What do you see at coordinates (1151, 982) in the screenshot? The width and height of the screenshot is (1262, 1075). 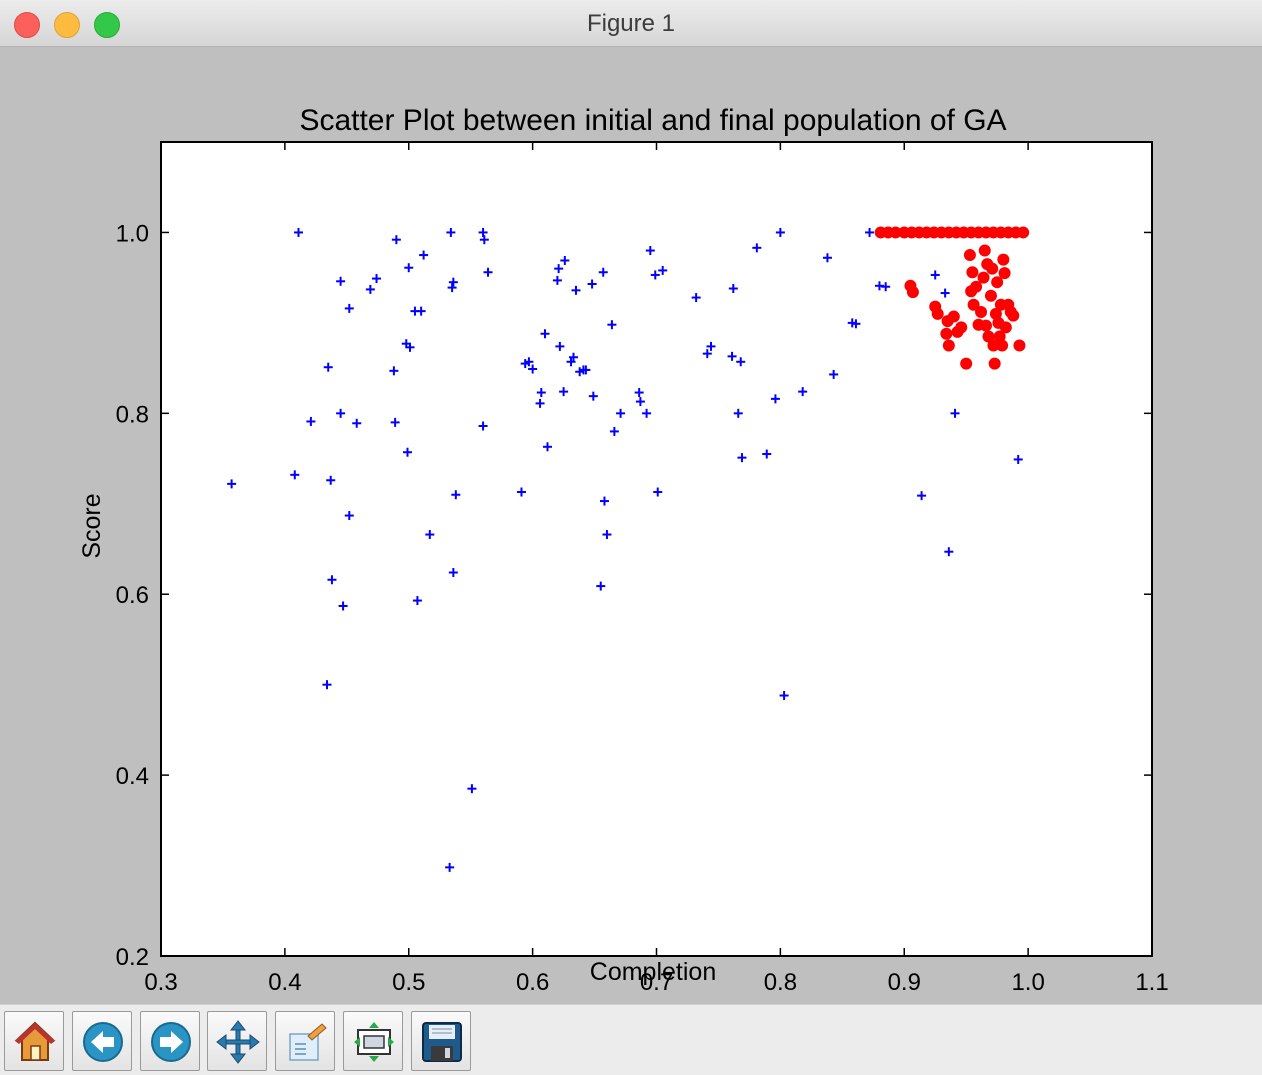 I see `x-tick-label: 1.1` at bounding box center [1151, 982].